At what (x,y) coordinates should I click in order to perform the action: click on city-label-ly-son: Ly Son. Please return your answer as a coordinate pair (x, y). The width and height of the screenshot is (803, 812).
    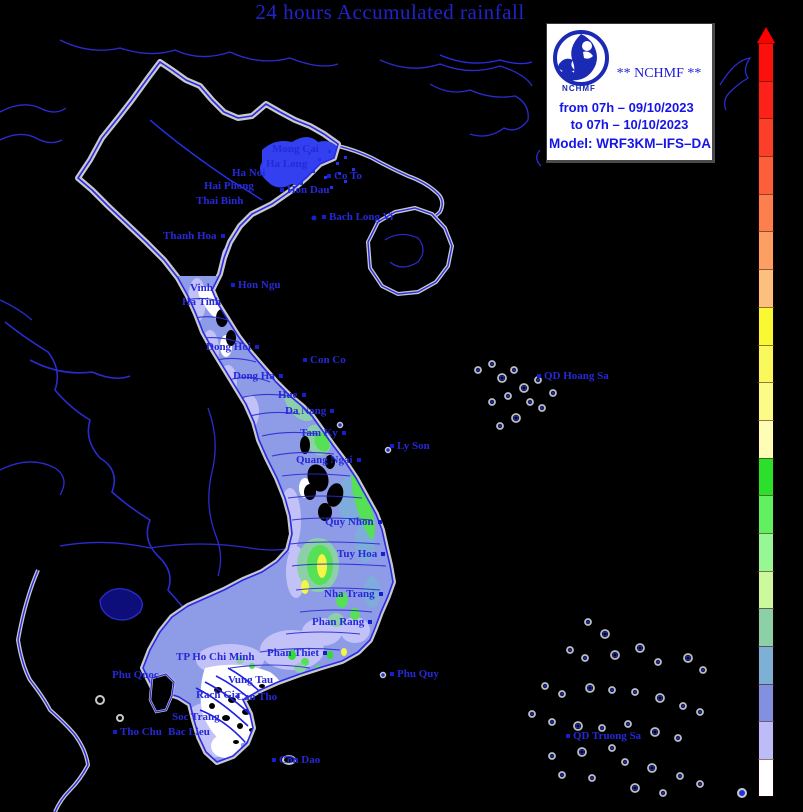
    Looking at the image, I should click on (410, 446).